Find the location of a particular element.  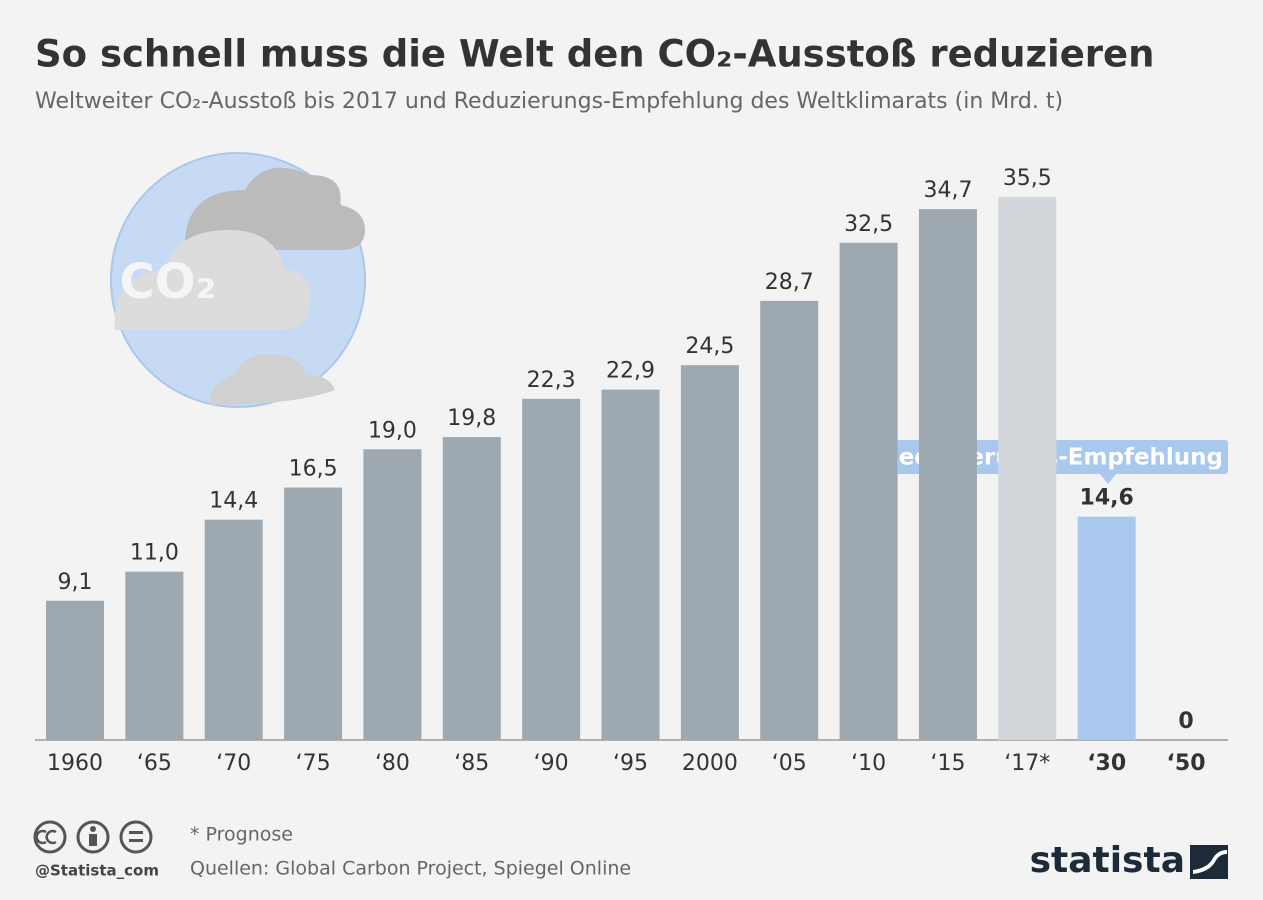

value-label: 14,6 is located at coordinates (1107, 498).